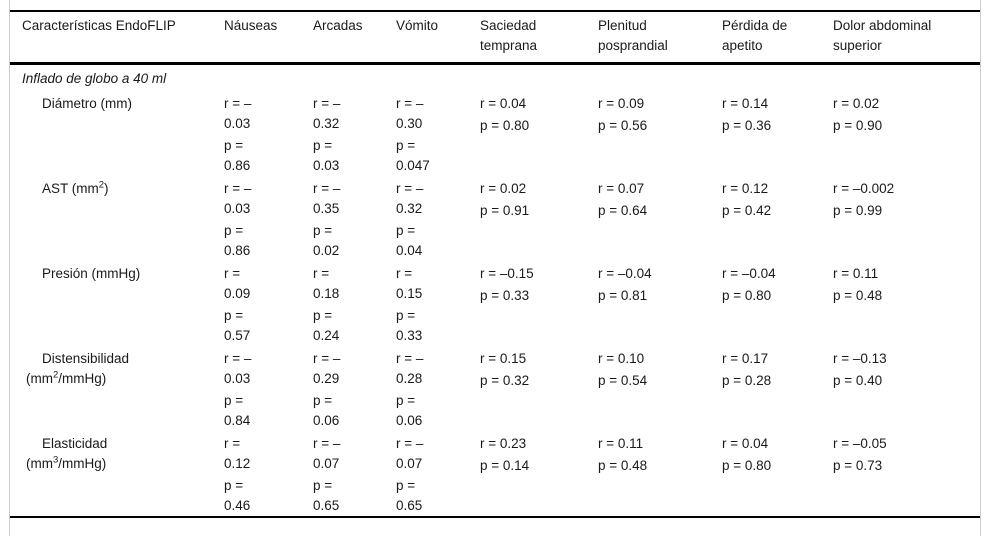  What do you see at coordinates (503, 443) in the screenshot?
I see `r-value: r = 0.23` at bounding box center [503, 443].